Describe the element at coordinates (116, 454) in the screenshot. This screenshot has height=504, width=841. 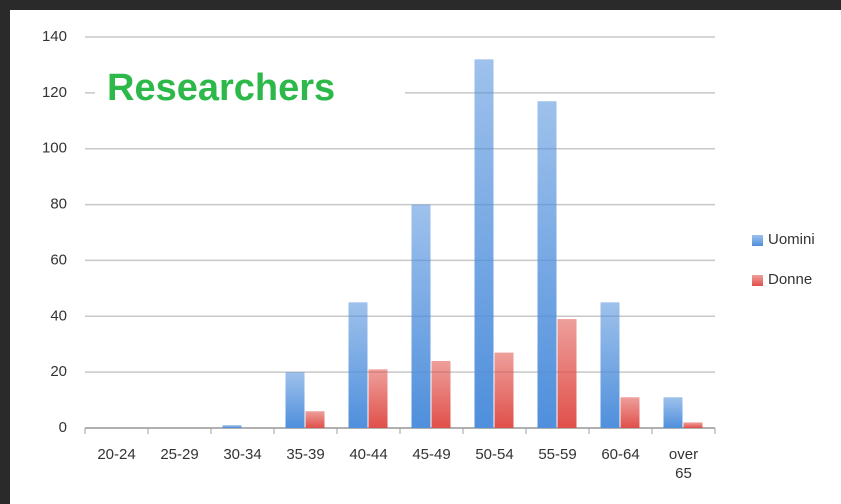
I see `x-tick-label: 20-24` at that location.